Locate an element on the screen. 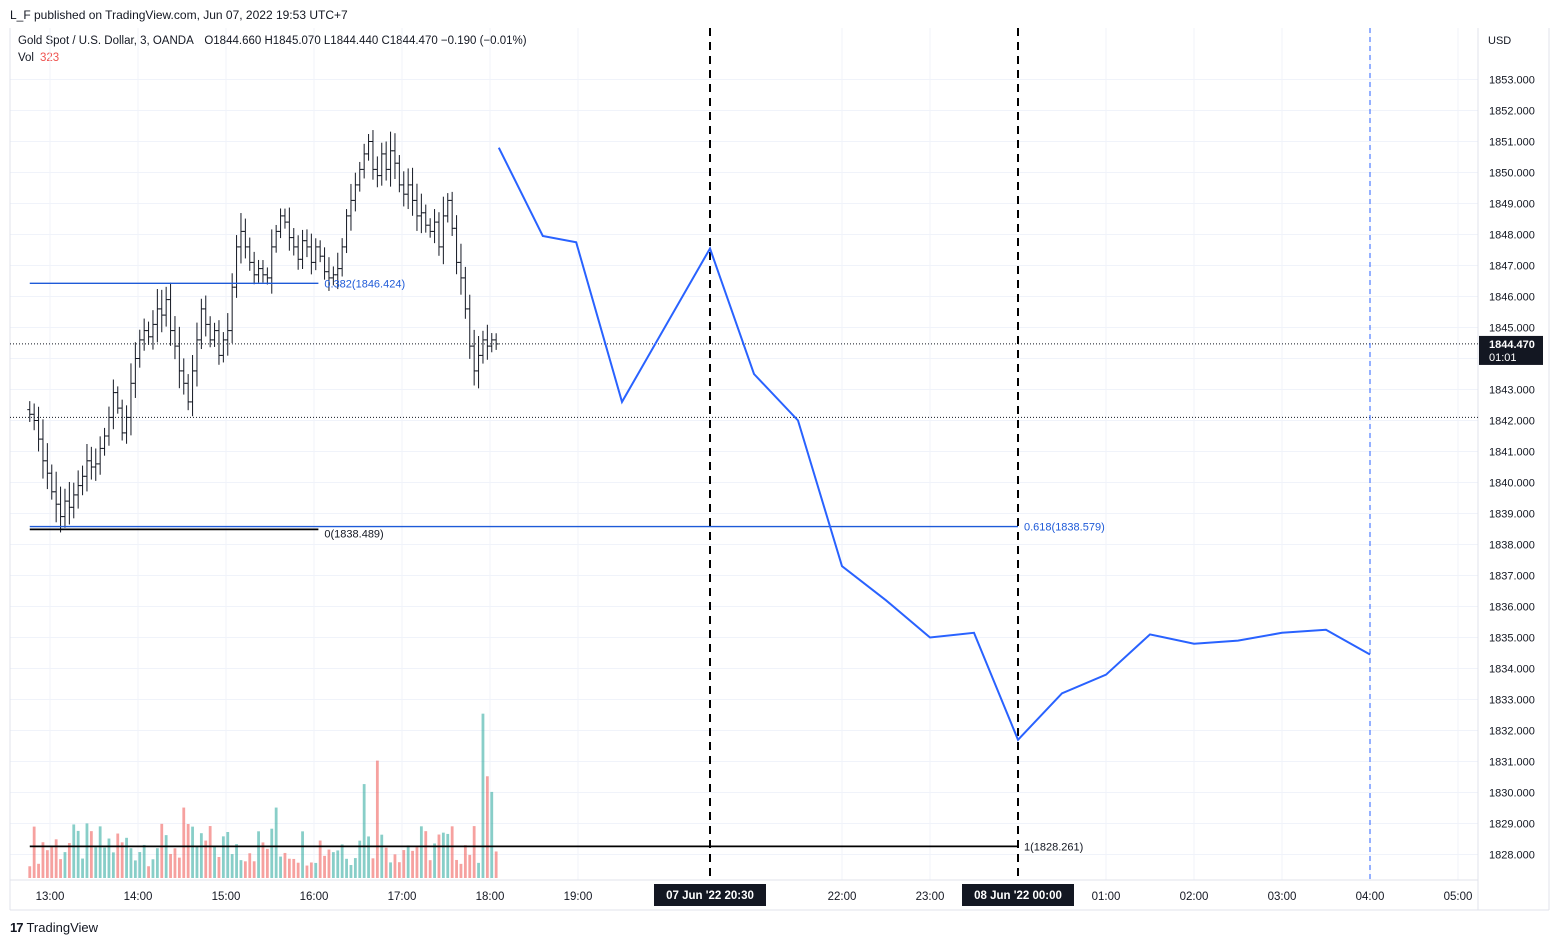  crosshair-time-label: 07 Jun '22 20:30 is located at coordinates (710, 896).